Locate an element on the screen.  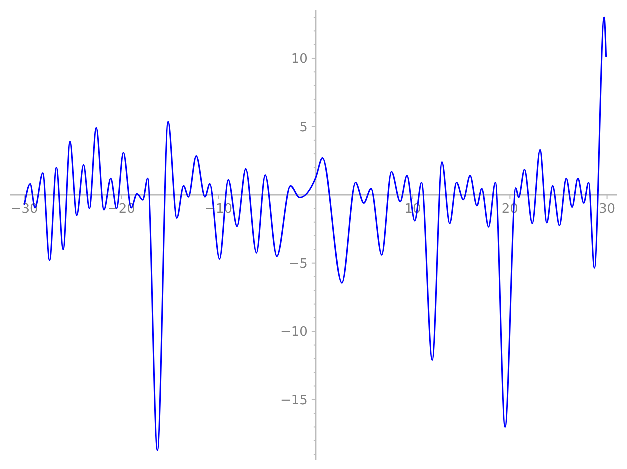
x-tick-label: 30 is located at coordinates (607, 210).